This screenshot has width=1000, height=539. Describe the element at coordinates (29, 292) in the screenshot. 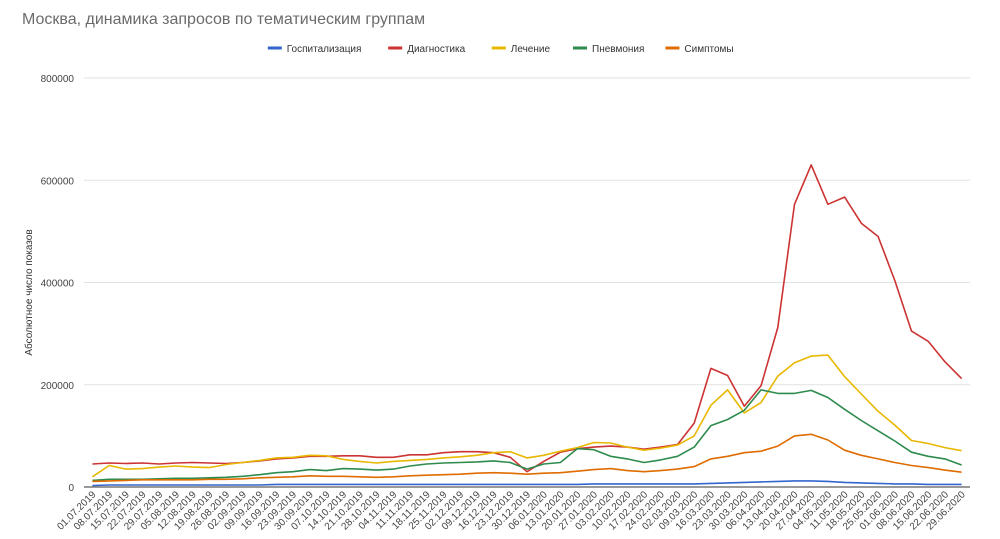

I see `y-axis-label: Абсолютное число показов` at that location.